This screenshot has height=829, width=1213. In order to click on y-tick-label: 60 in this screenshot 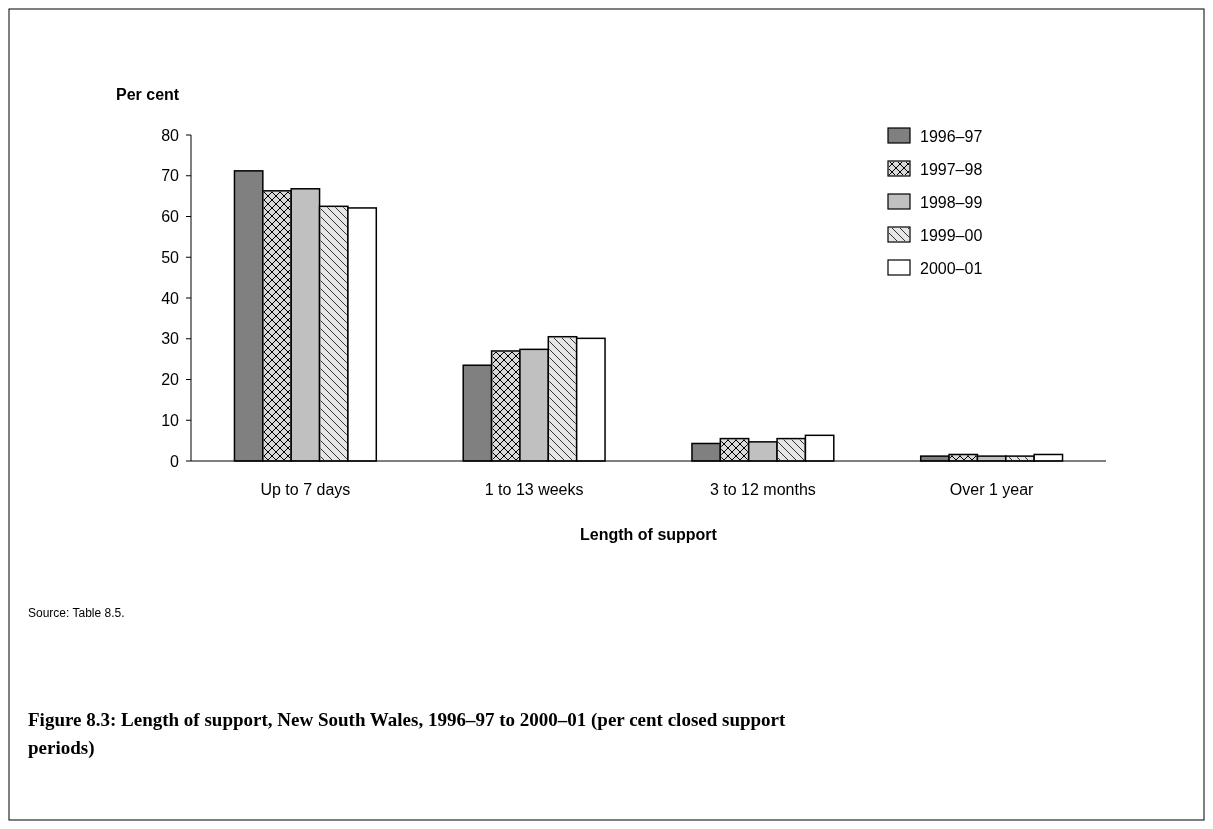, I will do `click(170, 217)`.